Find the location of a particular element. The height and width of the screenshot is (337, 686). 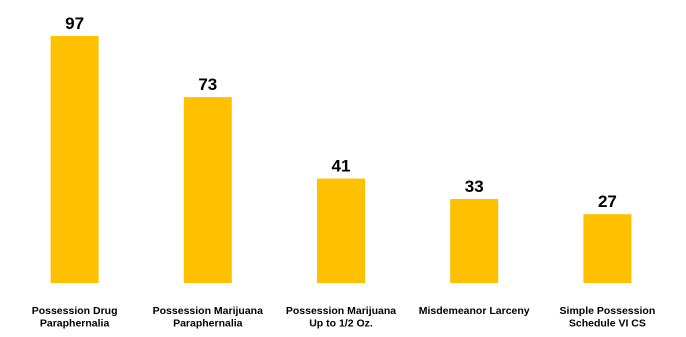

data-label-misdemeanor-larceny: 33 is located at coordinates (474, 186).